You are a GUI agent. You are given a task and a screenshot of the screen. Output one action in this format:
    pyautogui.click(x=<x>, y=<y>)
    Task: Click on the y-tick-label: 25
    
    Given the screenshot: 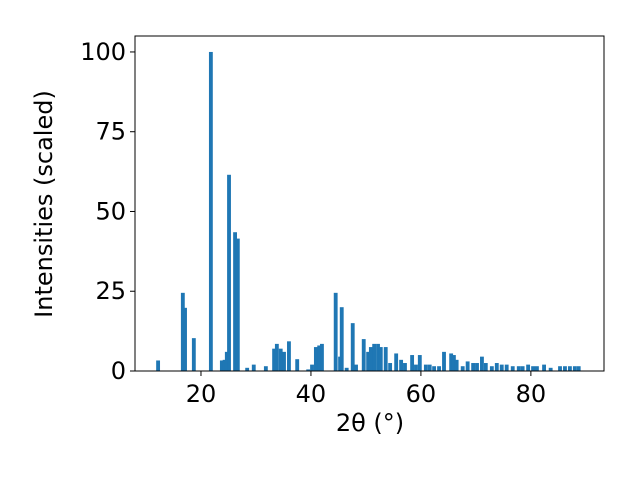 What is the action you would take?
    pyautogui.click(x=110, y=291)
    